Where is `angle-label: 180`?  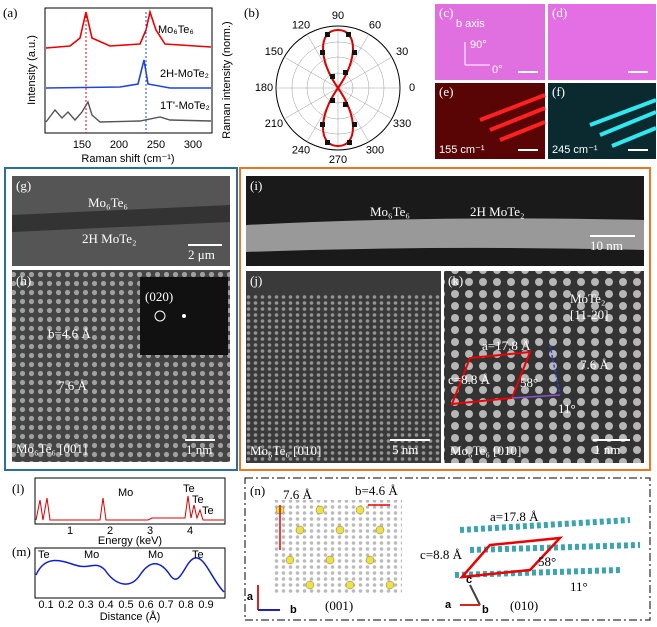 angle-label: 180 is located at coordinates (264, 88).